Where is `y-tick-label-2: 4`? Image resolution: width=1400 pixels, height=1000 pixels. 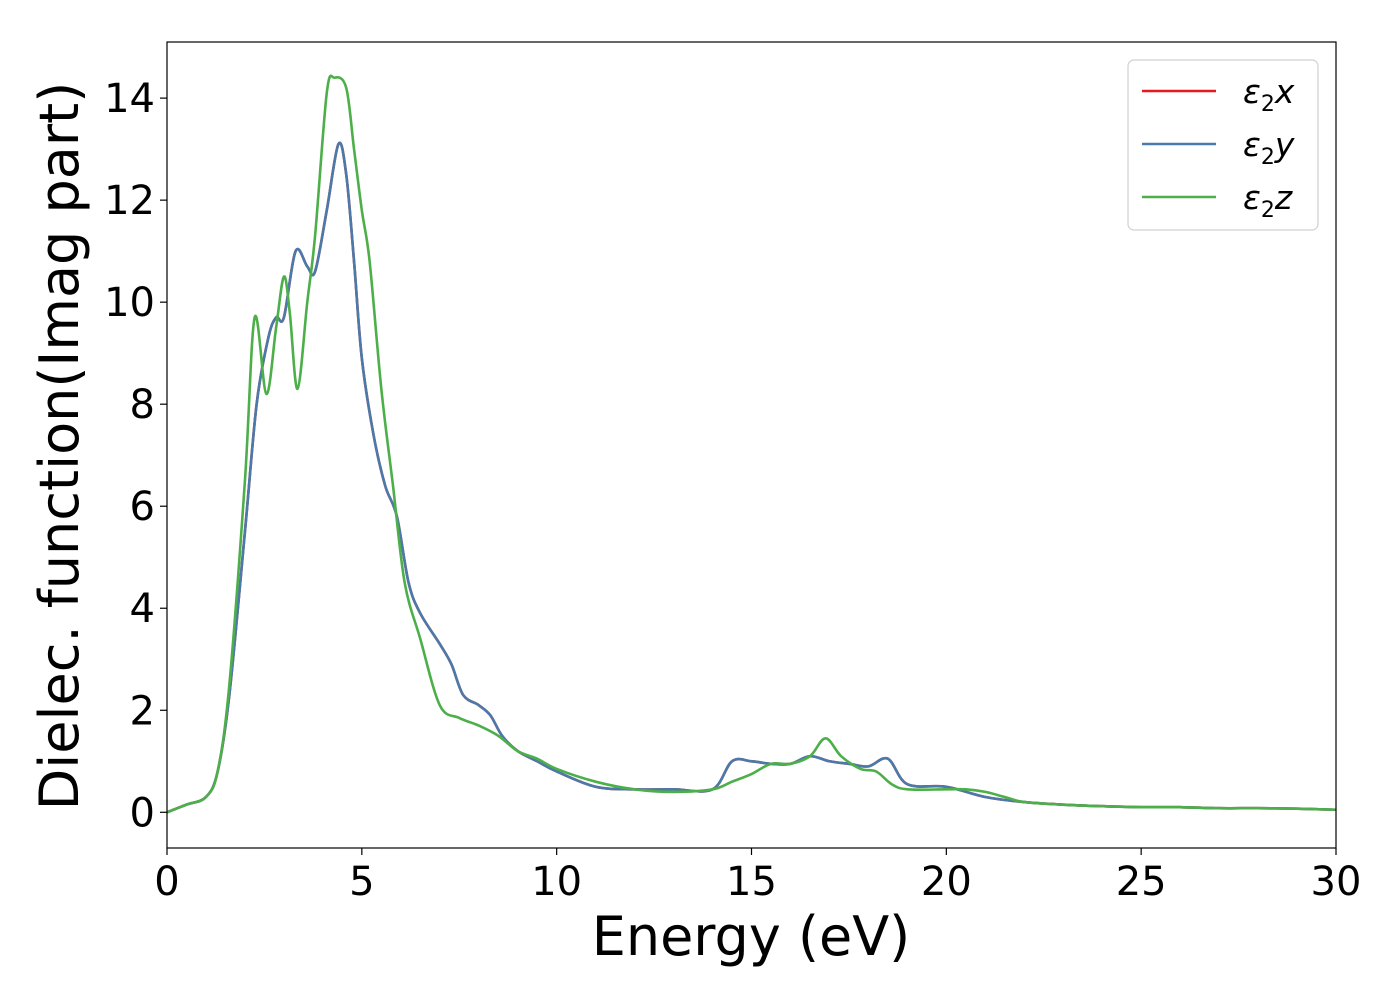
y-tick-label-2: 4 is located at coordinates (142, 609).